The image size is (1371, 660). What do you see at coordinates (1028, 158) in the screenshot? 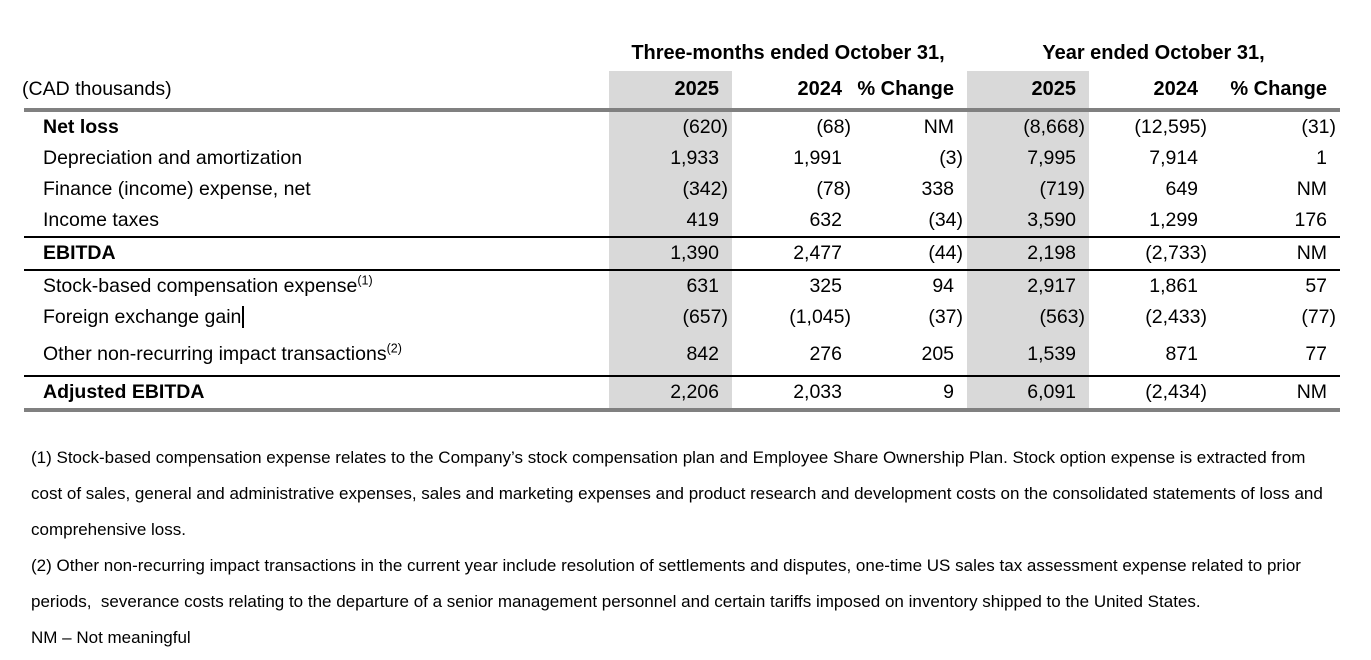
I see `value-cell: 7,995` at bounding box center [1028, 158].